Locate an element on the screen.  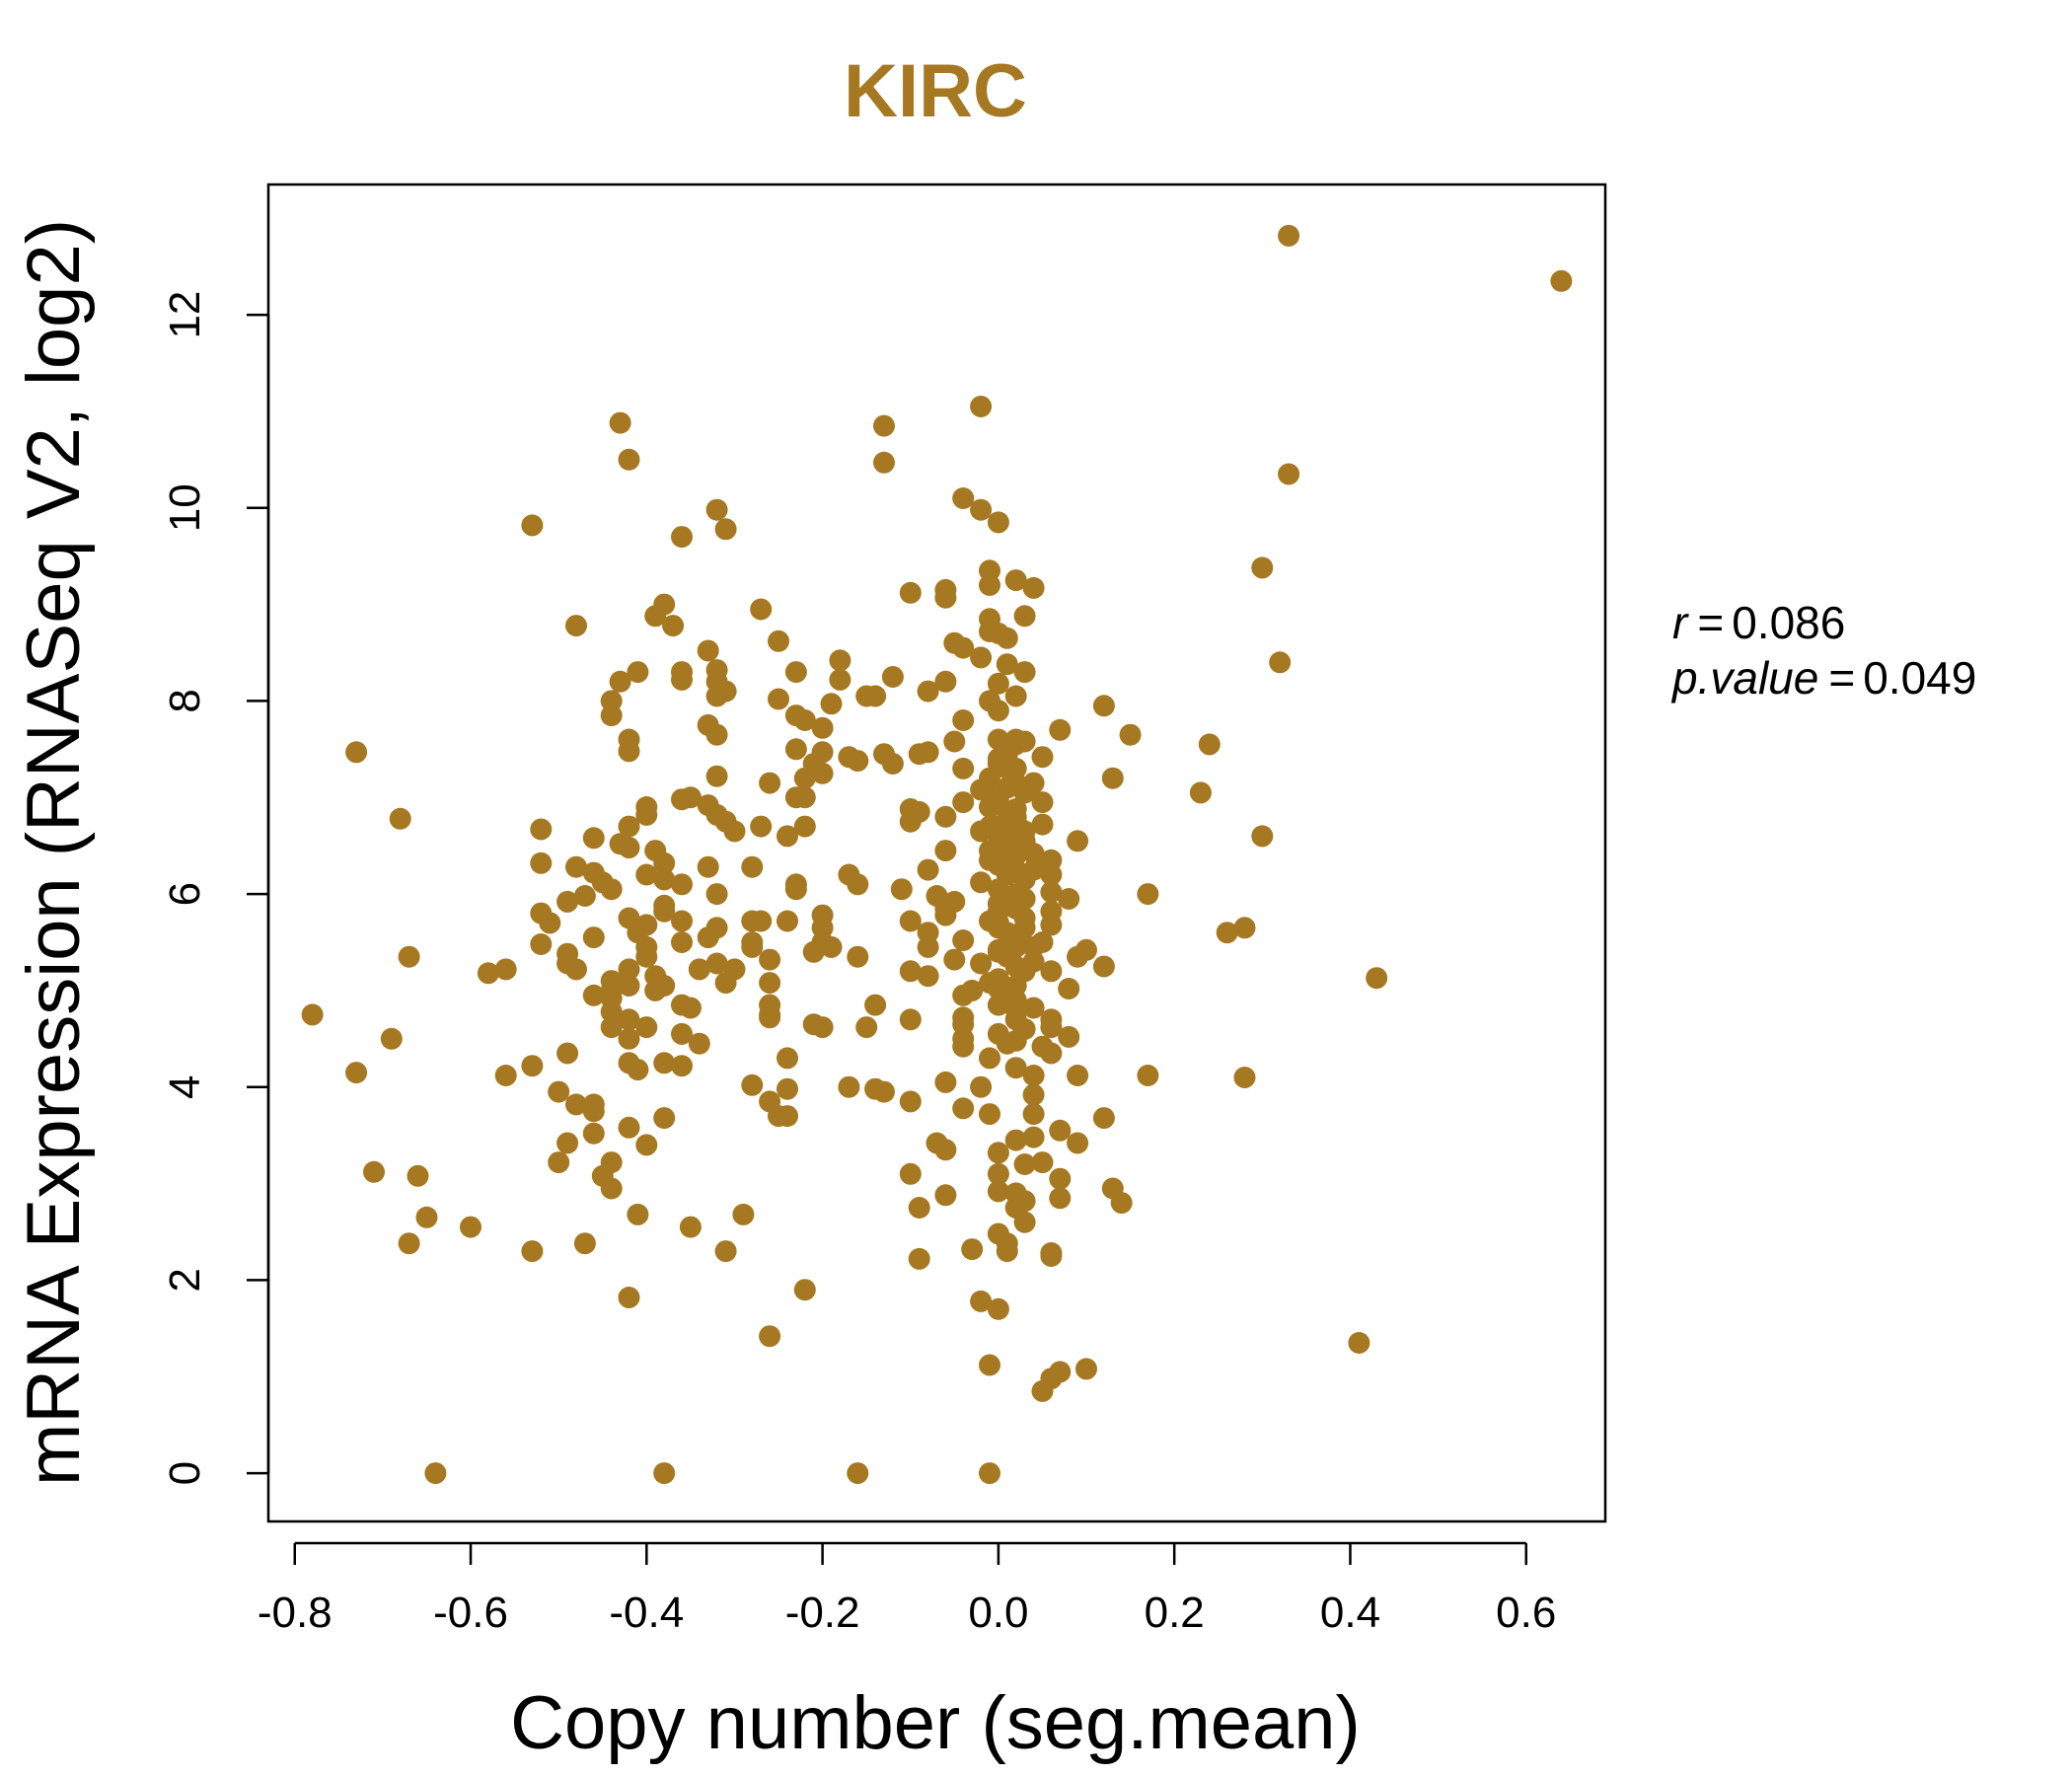
x-tick-label: 0.6 is located at coordinates (1526, 1613).